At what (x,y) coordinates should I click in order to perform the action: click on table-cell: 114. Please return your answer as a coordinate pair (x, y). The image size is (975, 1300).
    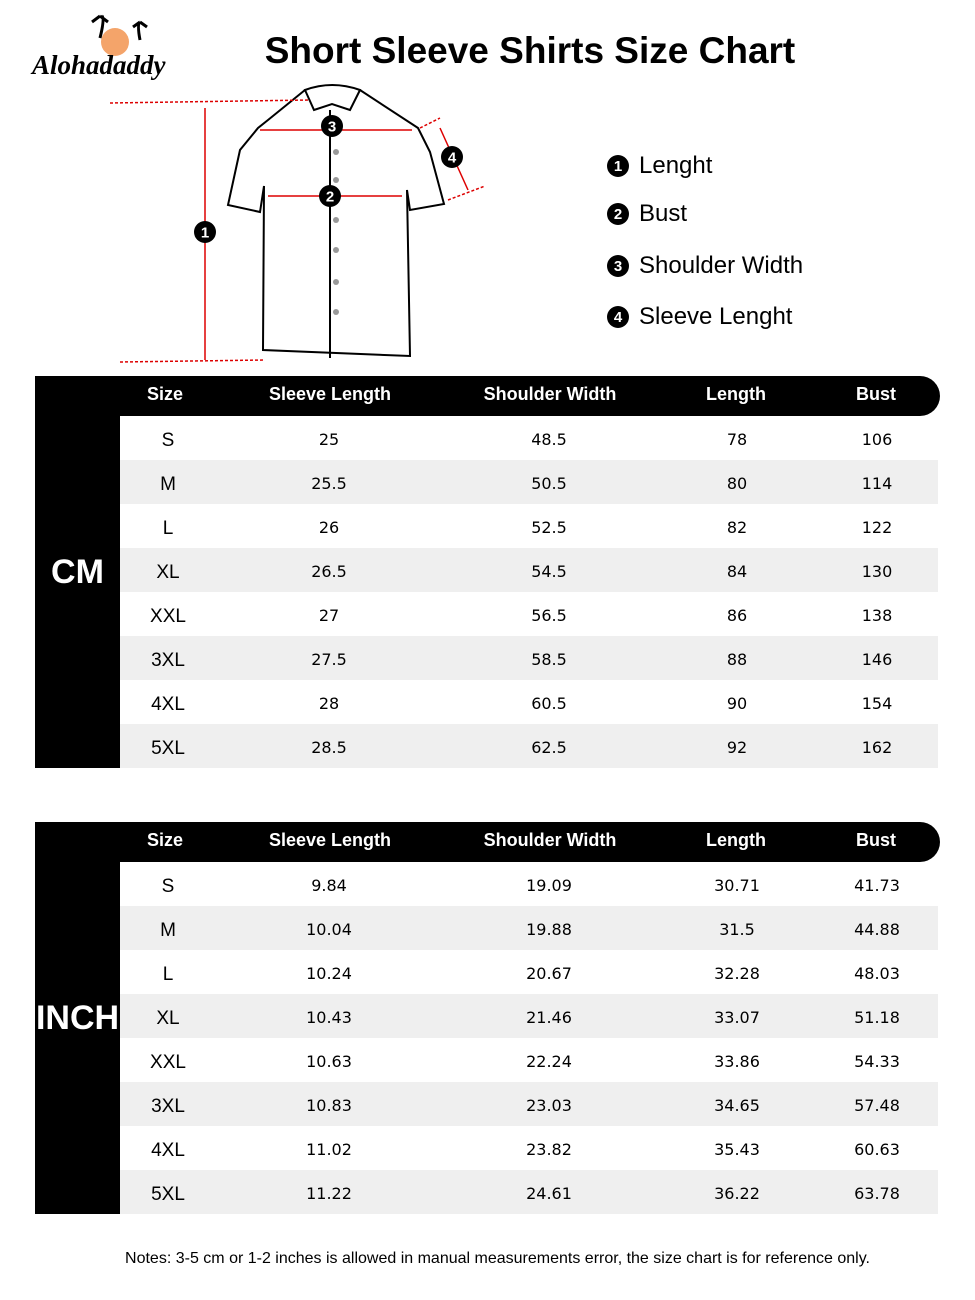
    Looking at the image, I should click on (877, 483).